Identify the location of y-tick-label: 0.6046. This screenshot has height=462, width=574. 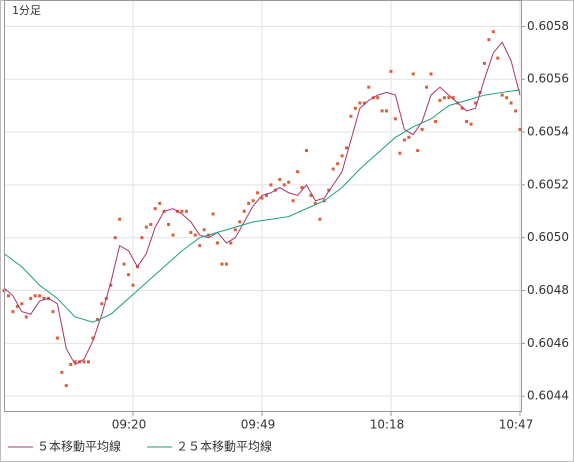
(548, 343).